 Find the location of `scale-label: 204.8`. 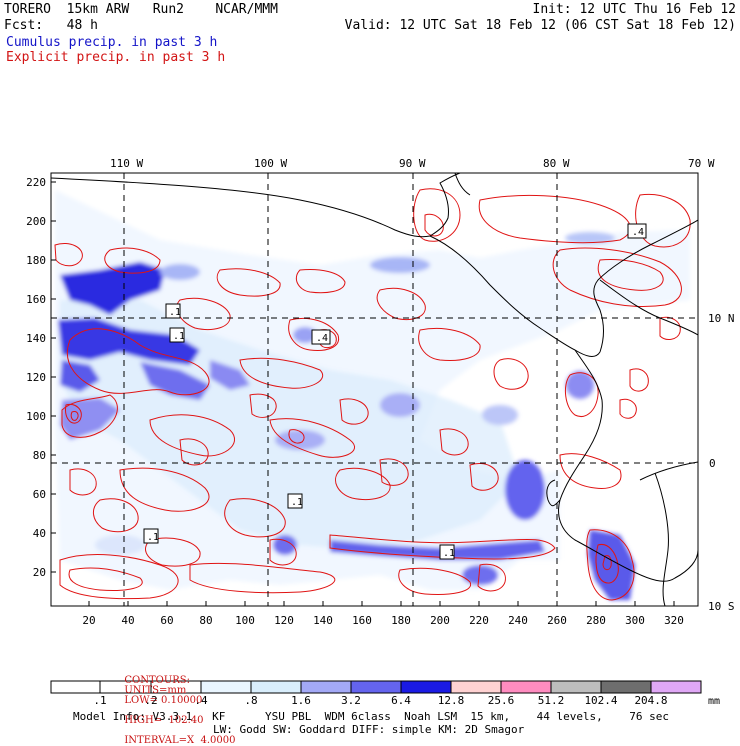

scale-label: 204.8 is located at coordinates (651, 700).